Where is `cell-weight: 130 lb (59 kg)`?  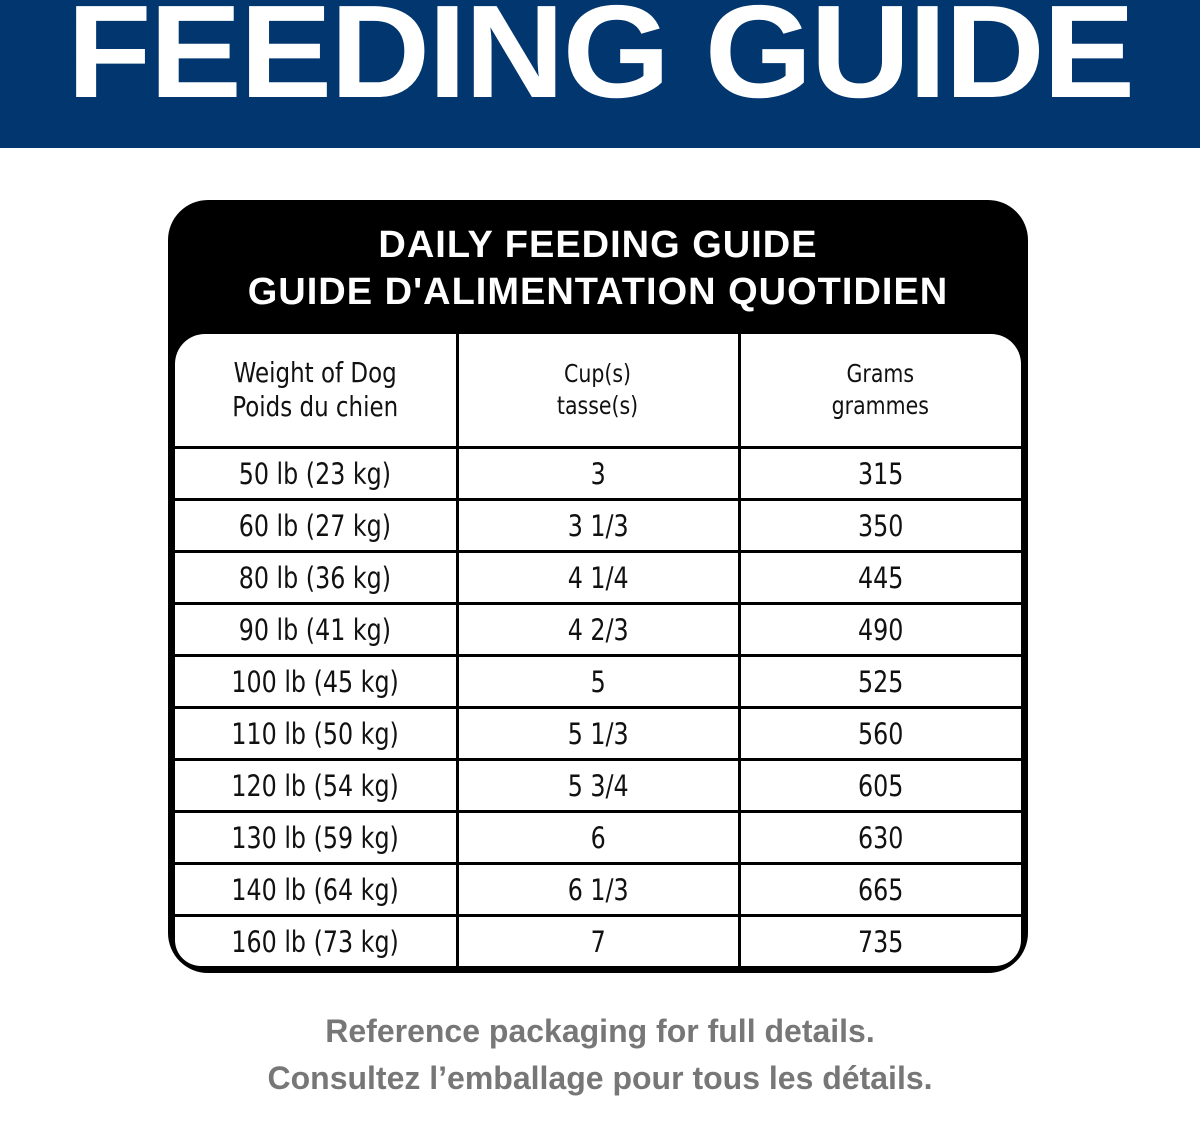 cell-weight: 130 lb (59 kg) is located at coordinates (317, 837).